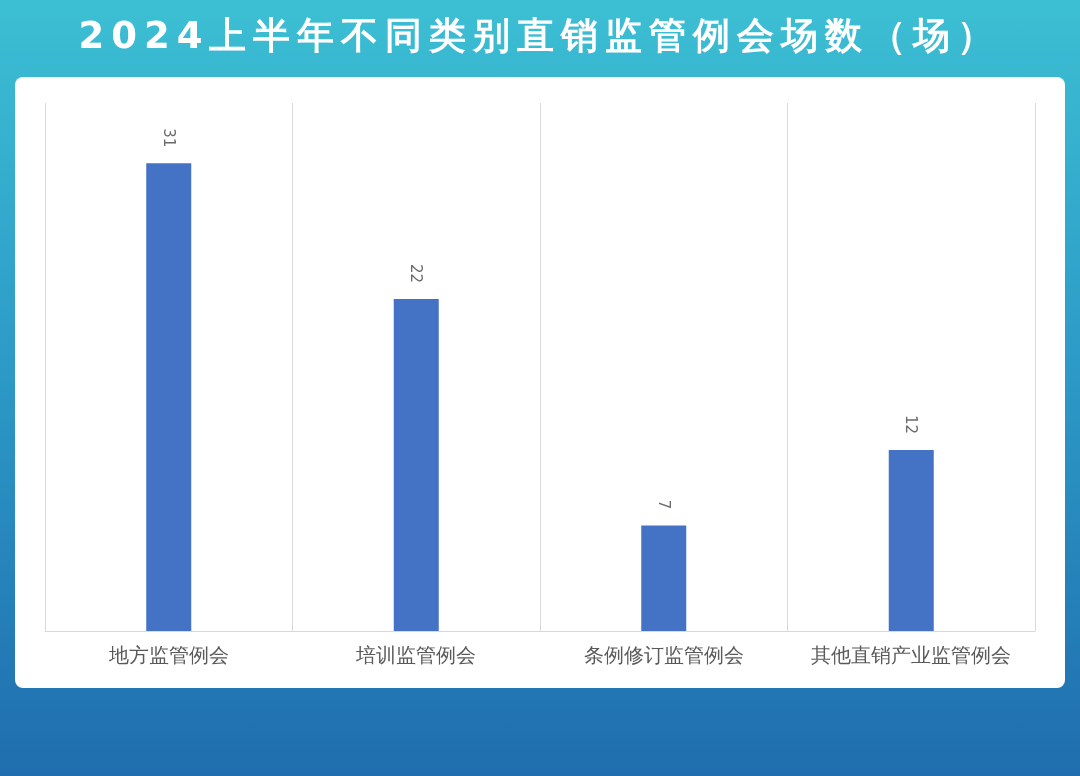  Describe the element at coordinates (416, 274) in the screenshot. I see `data-label: 22` at that location.